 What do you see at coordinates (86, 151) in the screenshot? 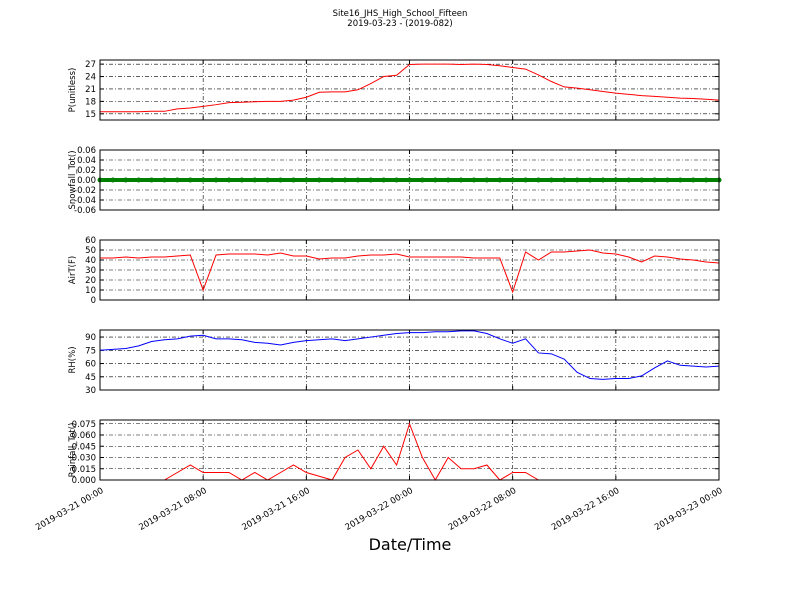
I see `y-tick-label: 0.06` at bounding box center [86, 151].